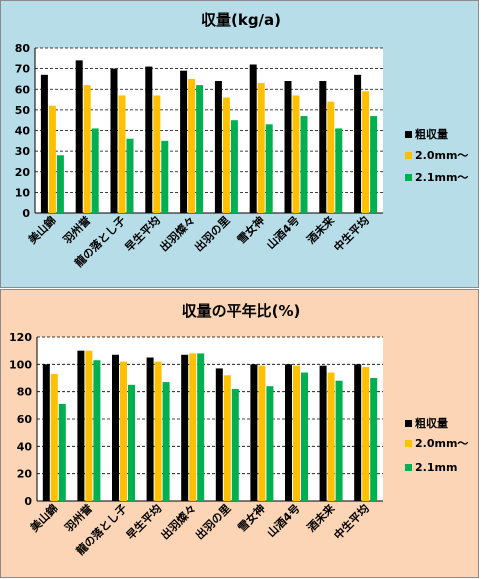  What do you see at coordinates (212, 521) in the screenshot?
I see `x-tick-label: 出羽の里` at bounding box center [212, 521].